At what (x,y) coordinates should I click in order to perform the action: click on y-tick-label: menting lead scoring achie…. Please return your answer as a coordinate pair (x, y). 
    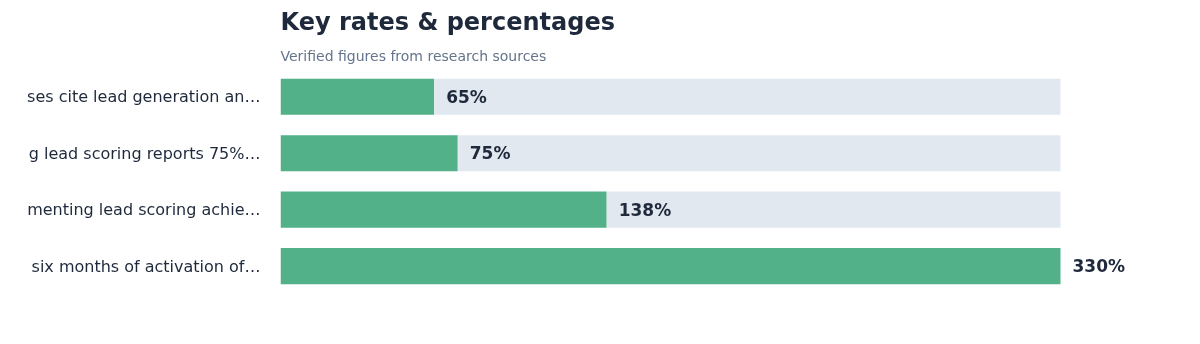
    Looking at the image, I should click on (144, 210).